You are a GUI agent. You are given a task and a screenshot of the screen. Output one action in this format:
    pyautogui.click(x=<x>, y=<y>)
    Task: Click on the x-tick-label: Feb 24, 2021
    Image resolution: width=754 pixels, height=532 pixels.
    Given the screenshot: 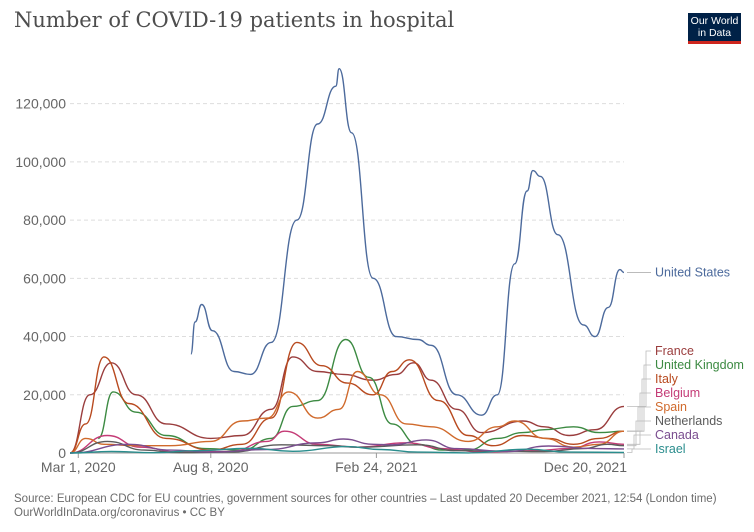 What is the action you would take?
    pyautogui.click(x=376, y=467)
    